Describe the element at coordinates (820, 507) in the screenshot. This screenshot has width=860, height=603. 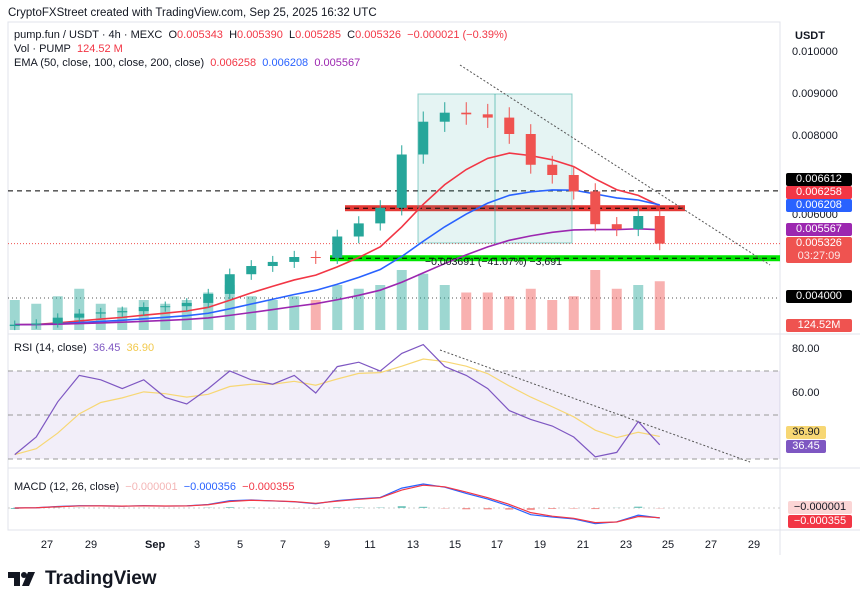
I see `macd-hist-price-label: −0.000001` at that location.